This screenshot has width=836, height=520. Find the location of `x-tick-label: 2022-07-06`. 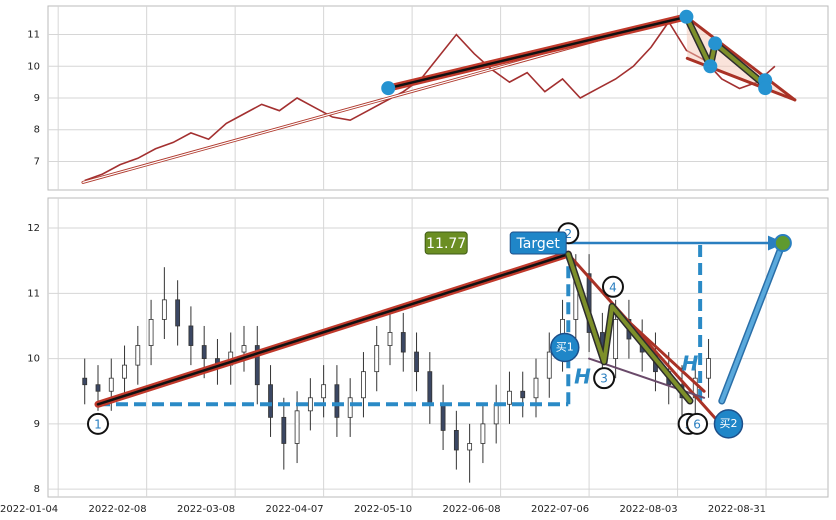

x-tick-label: 2022-07-06 is located at coordinates (560, 509).